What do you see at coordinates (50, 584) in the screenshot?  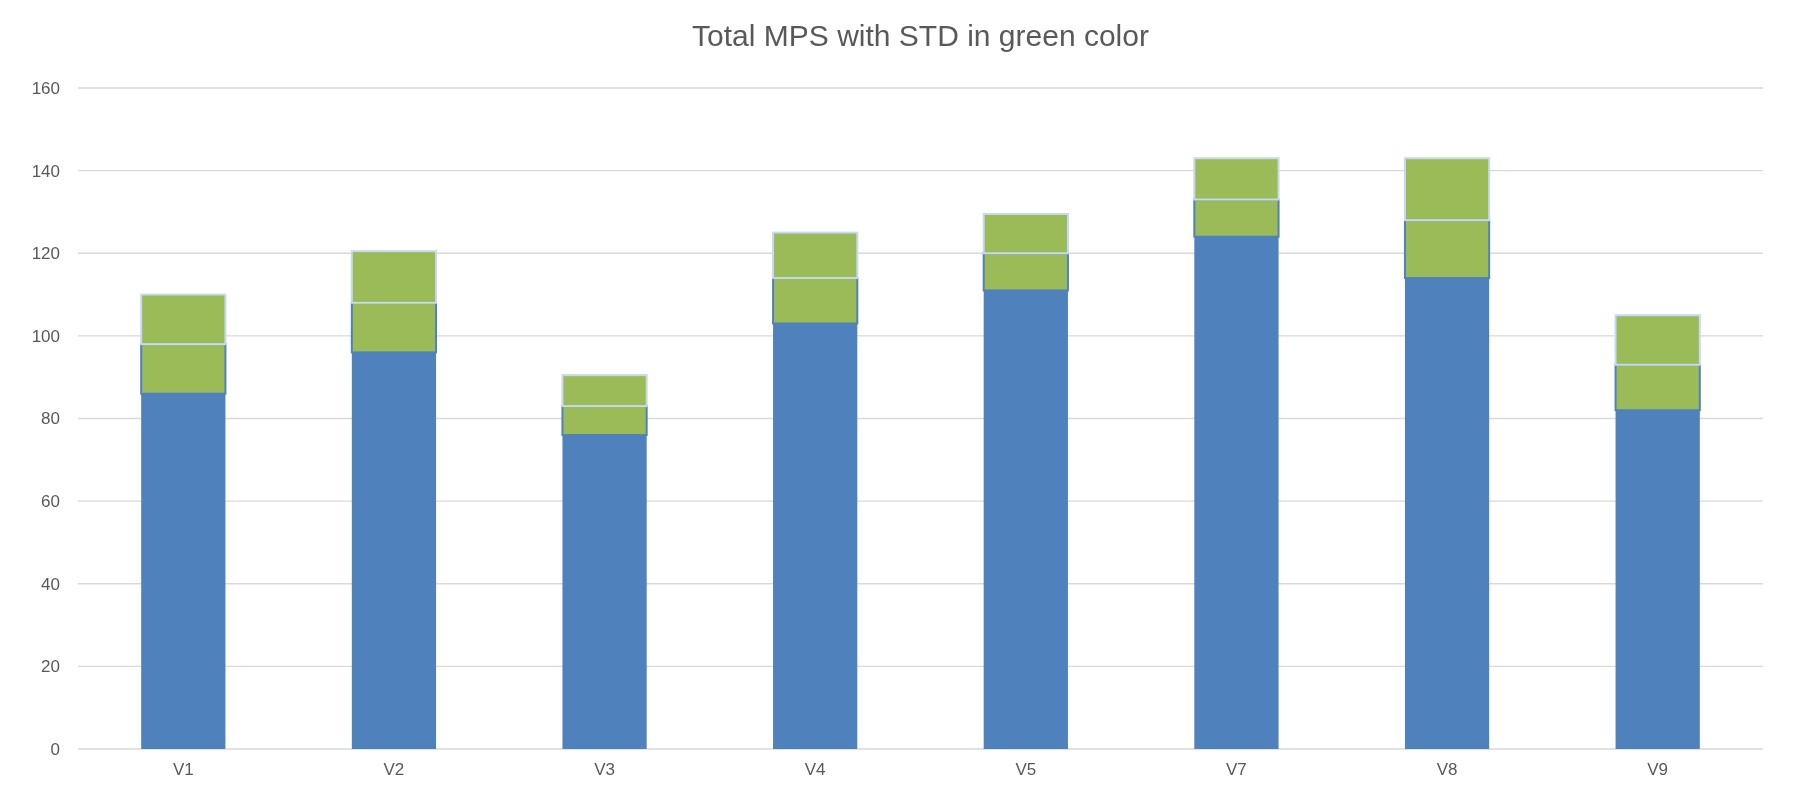 I see `y-tick-label: 40` at bounding box center [50, 584].